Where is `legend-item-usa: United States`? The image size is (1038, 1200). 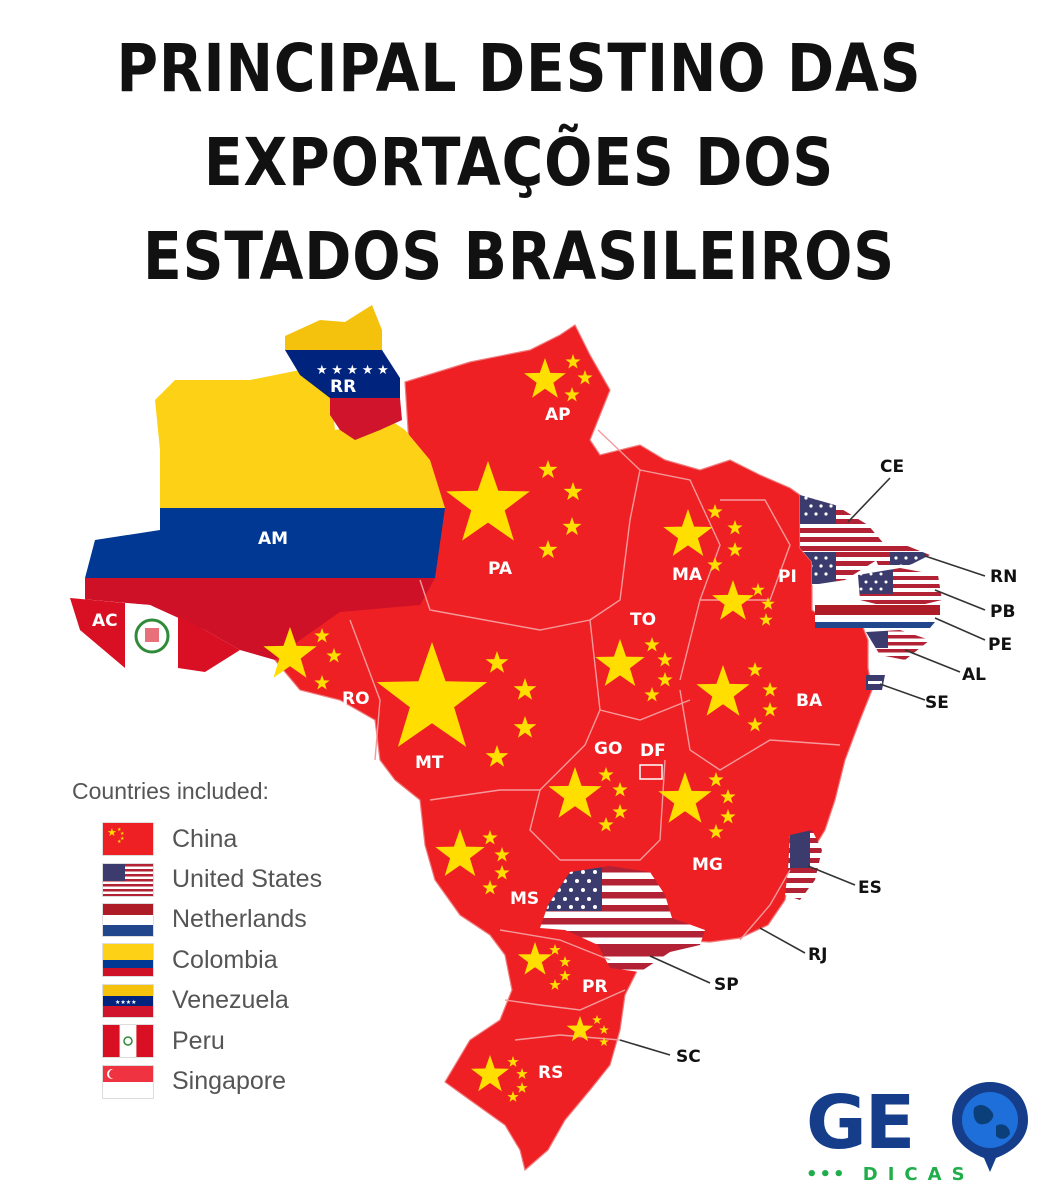
legend-item-usa: United States is located at coordinates (197, 879).